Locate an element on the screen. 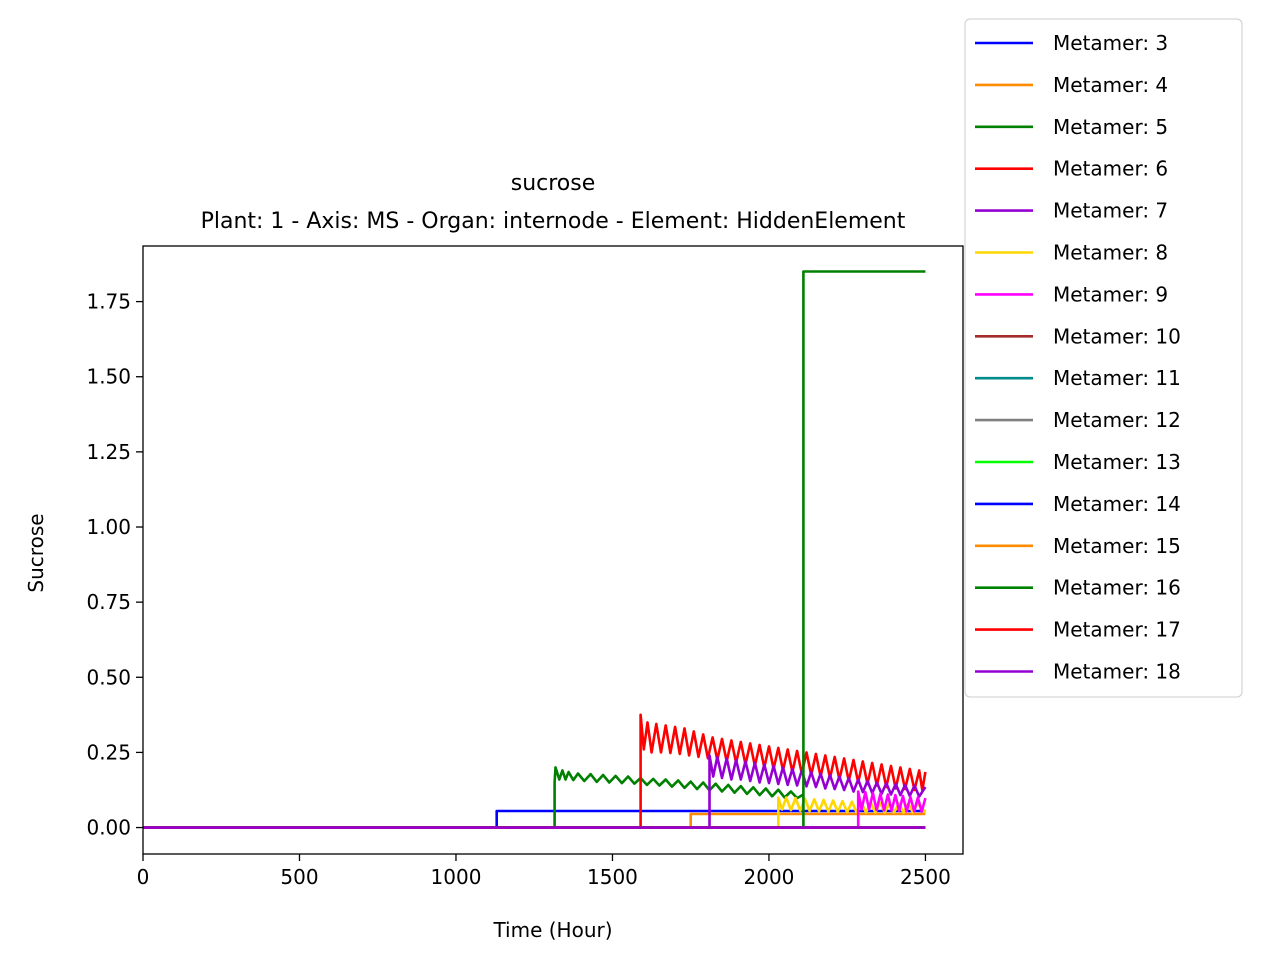 The width and height of the screenshot is (1262, 963). y-tick-label: 0.00 is located at coordinates (108, 828).